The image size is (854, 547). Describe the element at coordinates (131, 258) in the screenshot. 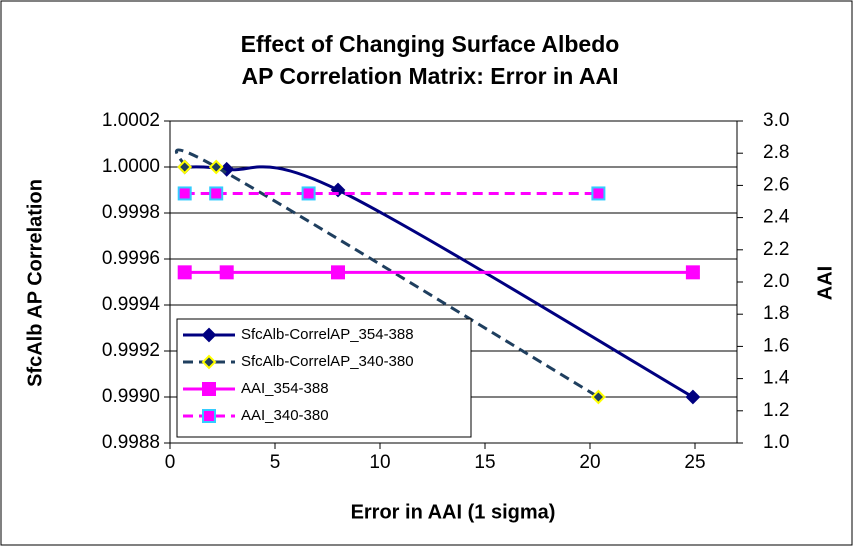

I see `y-tick-label: 0.9996` at that location.